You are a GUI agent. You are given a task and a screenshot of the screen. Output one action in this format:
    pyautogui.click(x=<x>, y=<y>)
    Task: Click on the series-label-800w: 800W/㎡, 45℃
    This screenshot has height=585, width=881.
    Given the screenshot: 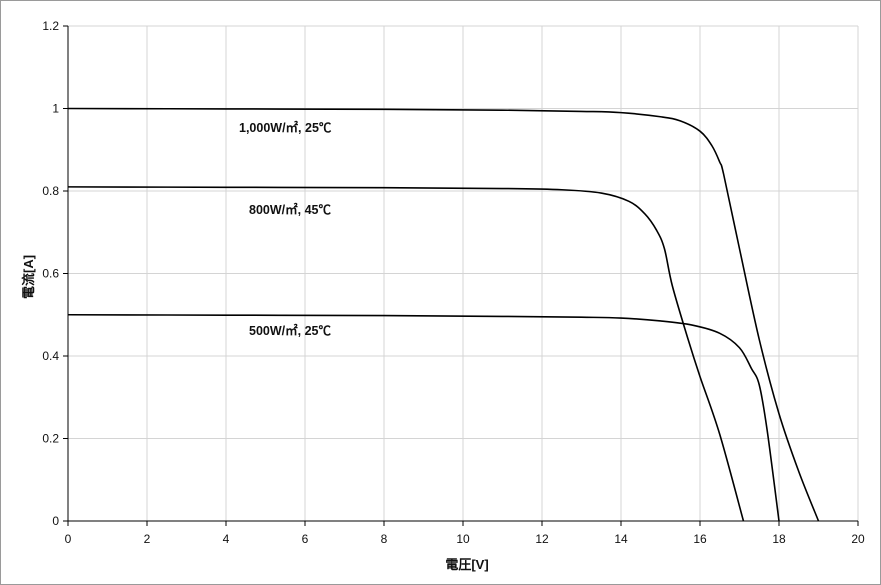 What is the action you would take?
    pyautogui.click(x=290, y=209)
    